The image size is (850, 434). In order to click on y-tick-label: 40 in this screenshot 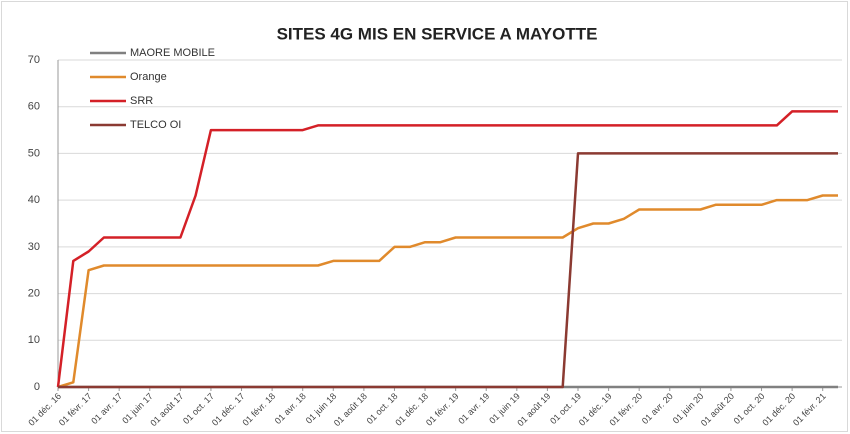, I will do `click(34, 200)`.